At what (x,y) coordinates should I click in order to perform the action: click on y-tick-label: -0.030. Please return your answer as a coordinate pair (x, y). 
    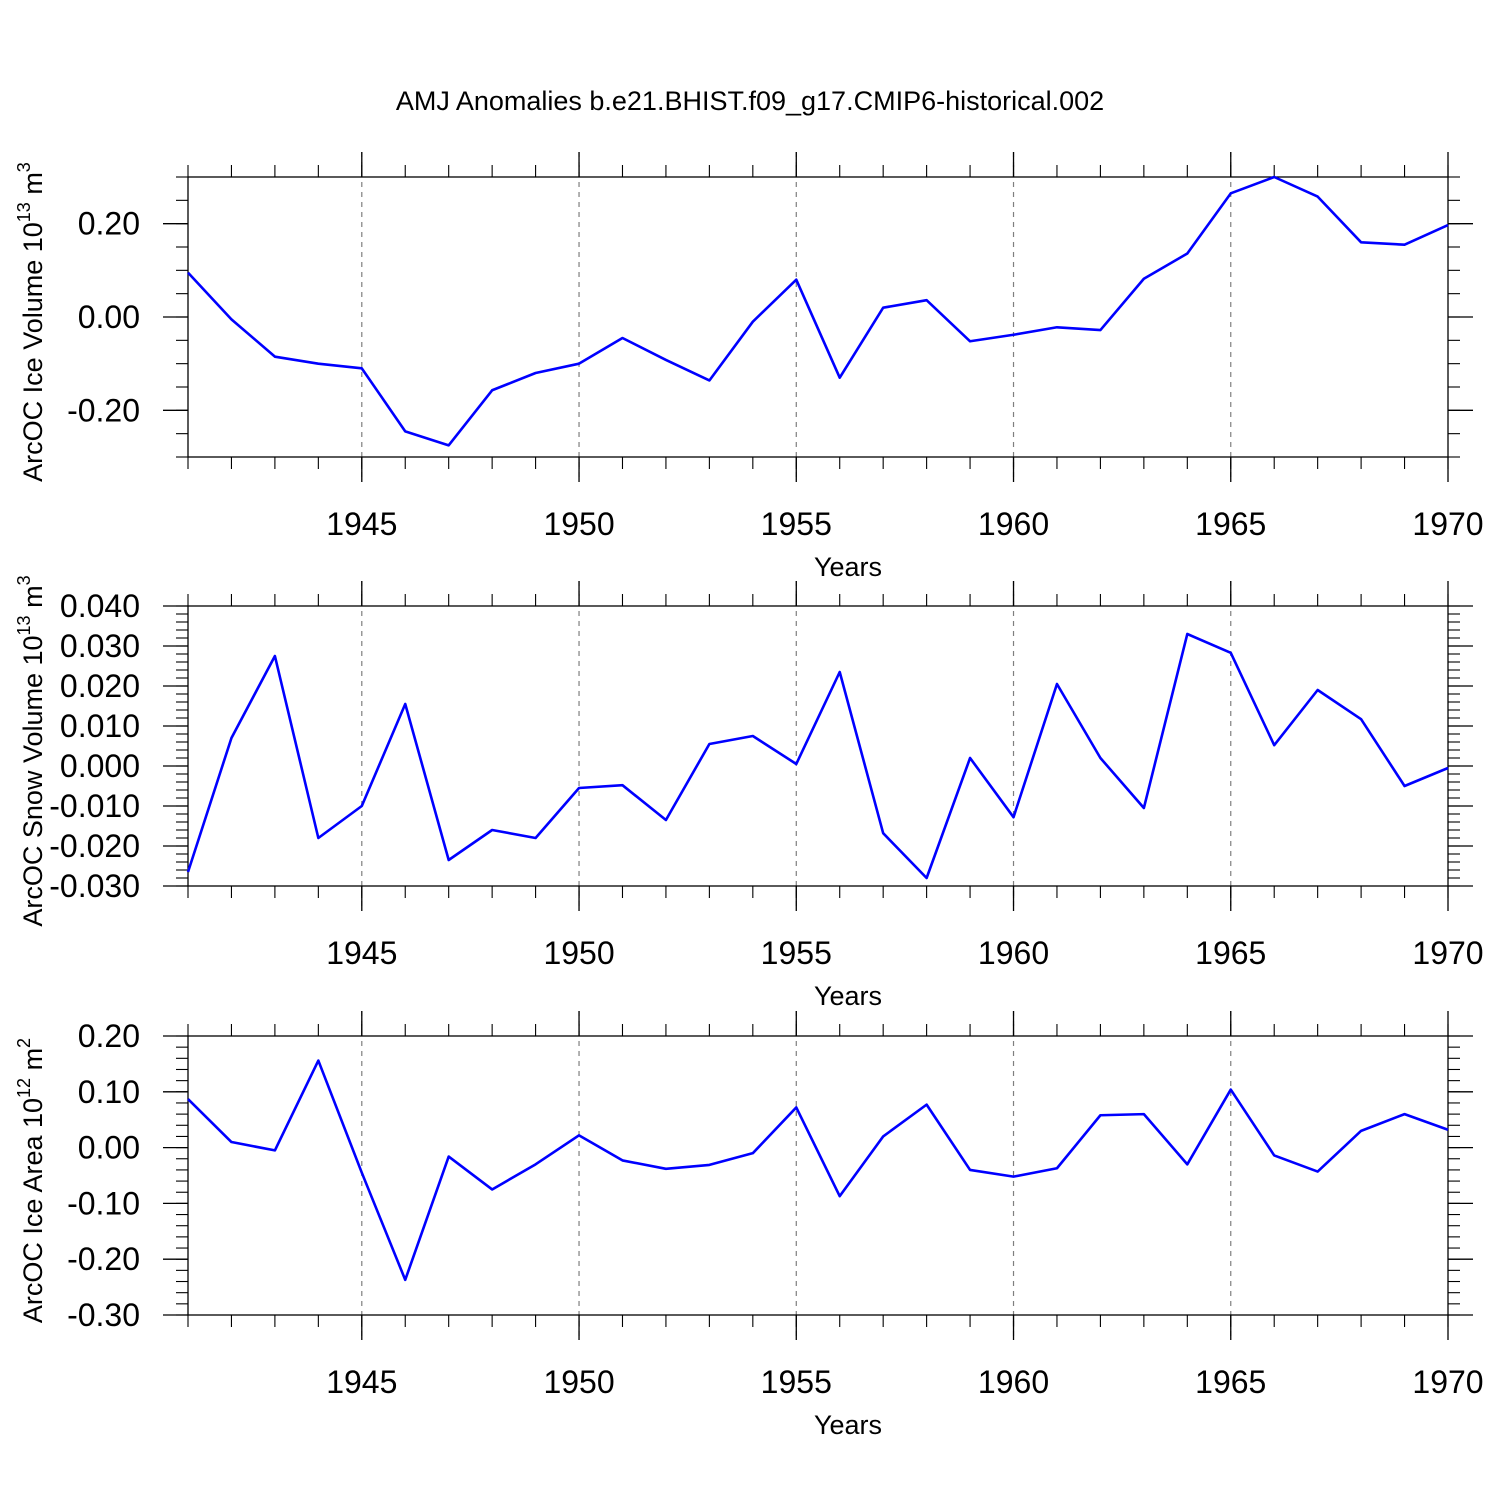
    Looking at the image, I should click on (94, 886).